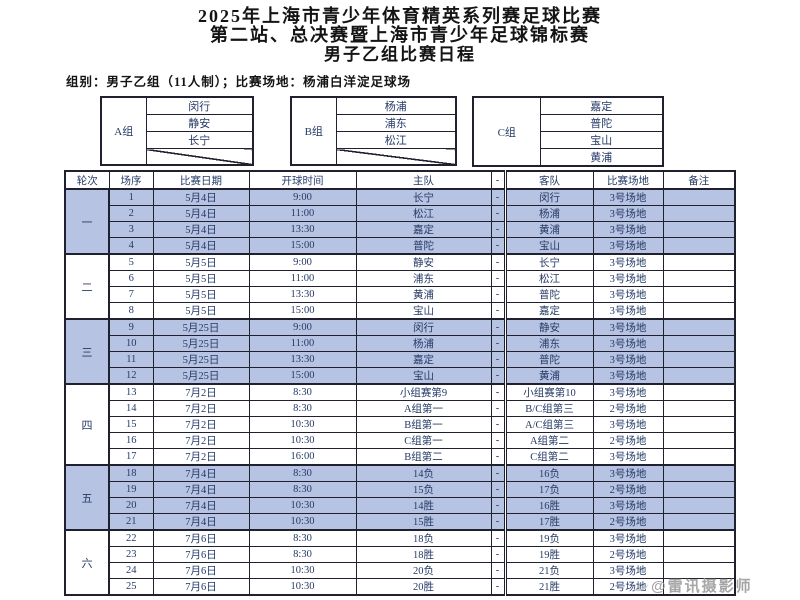 This screenshot has height=600, width=800. I want to click on match-date: 7月6日, so click(201, 570).